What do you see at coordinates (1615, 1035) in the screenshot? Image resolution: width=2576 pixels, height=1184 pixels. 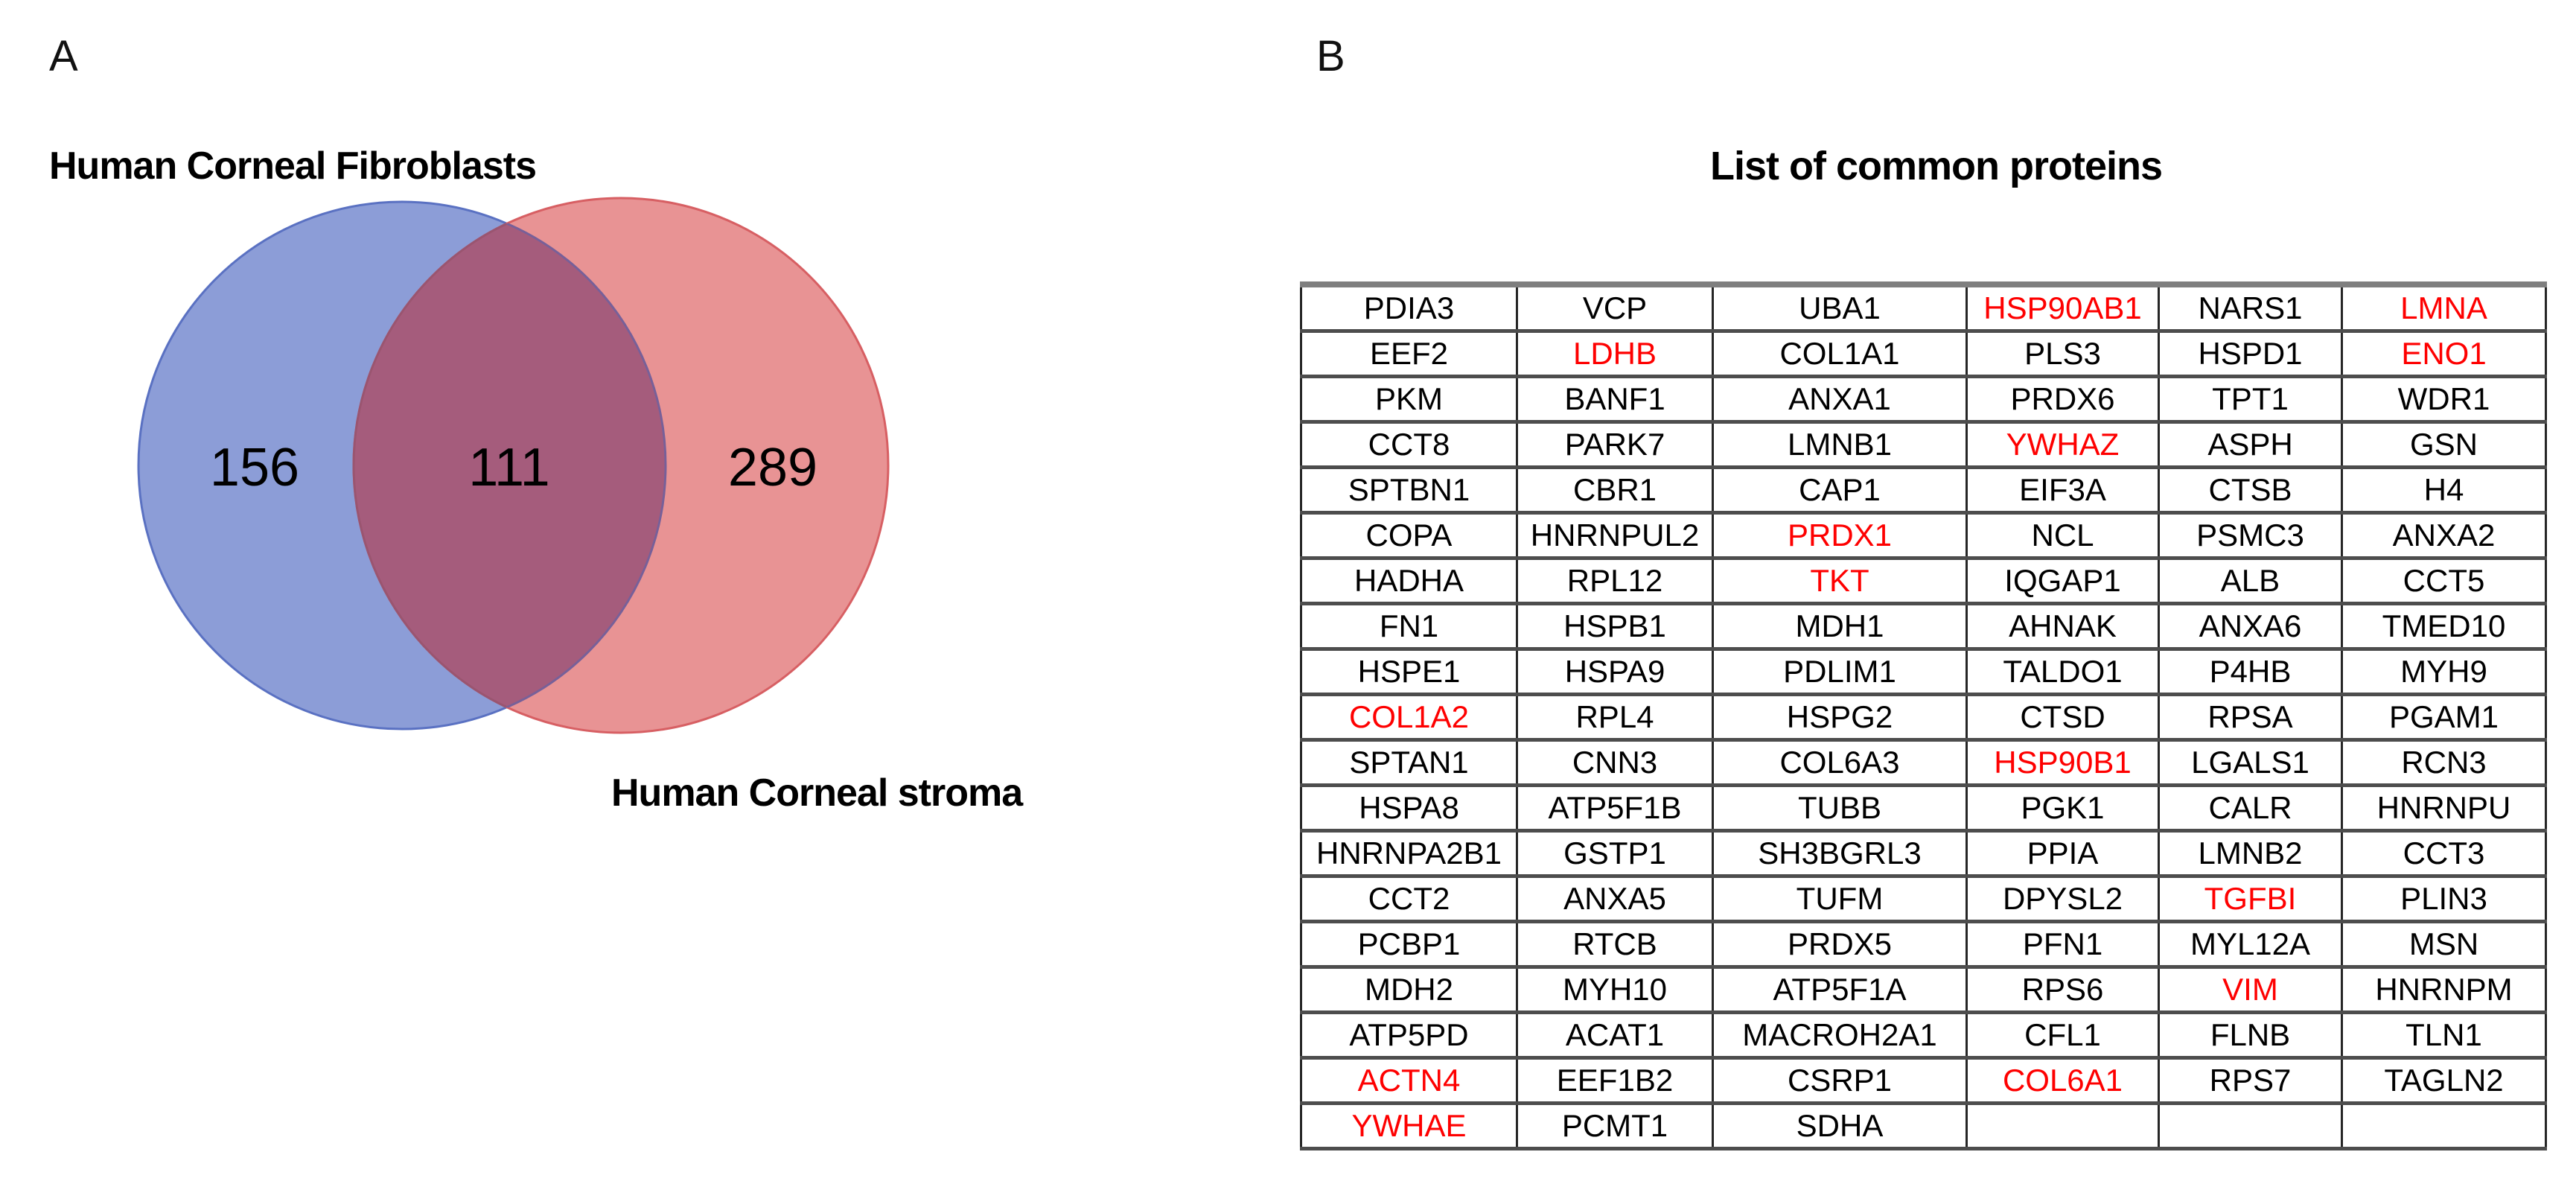 I see `protein-cell: ACAT1` at bounding box center [1615, 1035].